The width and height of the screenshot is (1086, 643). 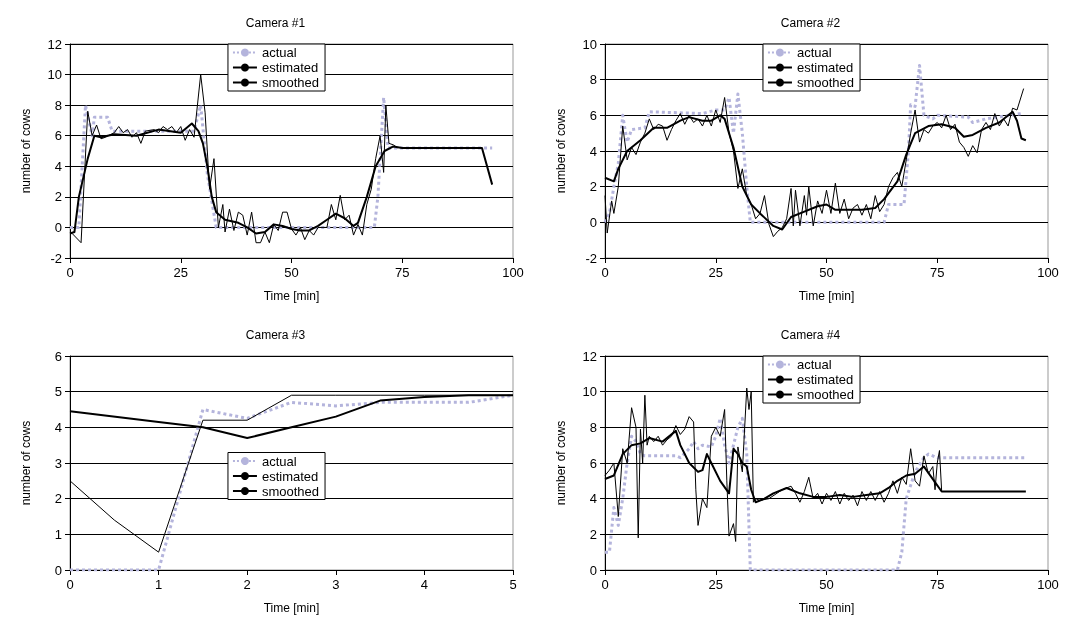 What do you see at coordinates (513, 584) in the screenshot?
I see `x-tick-label: 5` at bounding box center [513, 584].